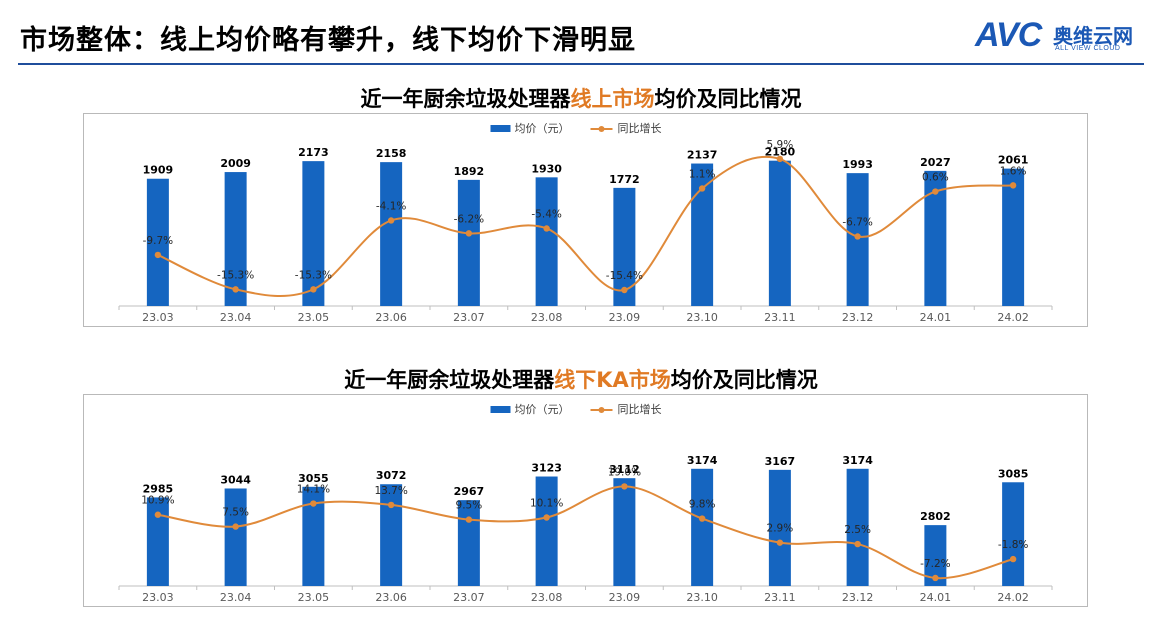 The image size is (1162, 618). Describe the element at coordinates (236, 317) in the screenshot. I see `x-tick-label: 23.04` at that location.